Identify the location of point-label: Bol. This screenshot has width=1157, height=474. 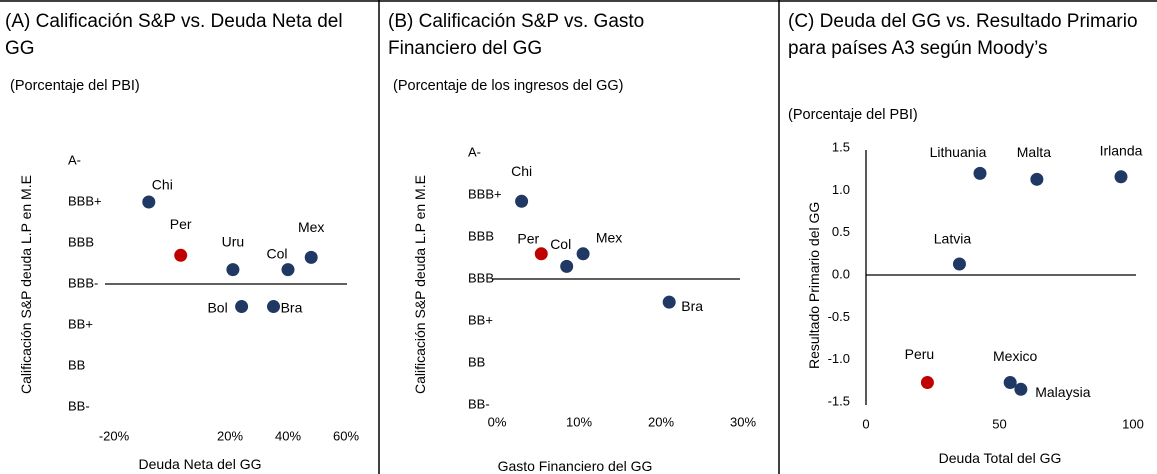
(217, 307).